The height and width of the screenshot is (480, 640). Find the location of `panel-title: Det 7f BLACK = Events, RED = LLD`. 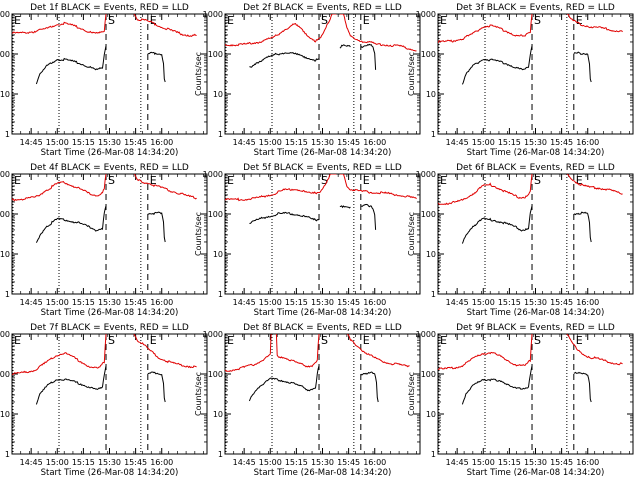

panel-title: Det 7f BLACK = Events, RED = LLD is located at coordinates (109, 328).